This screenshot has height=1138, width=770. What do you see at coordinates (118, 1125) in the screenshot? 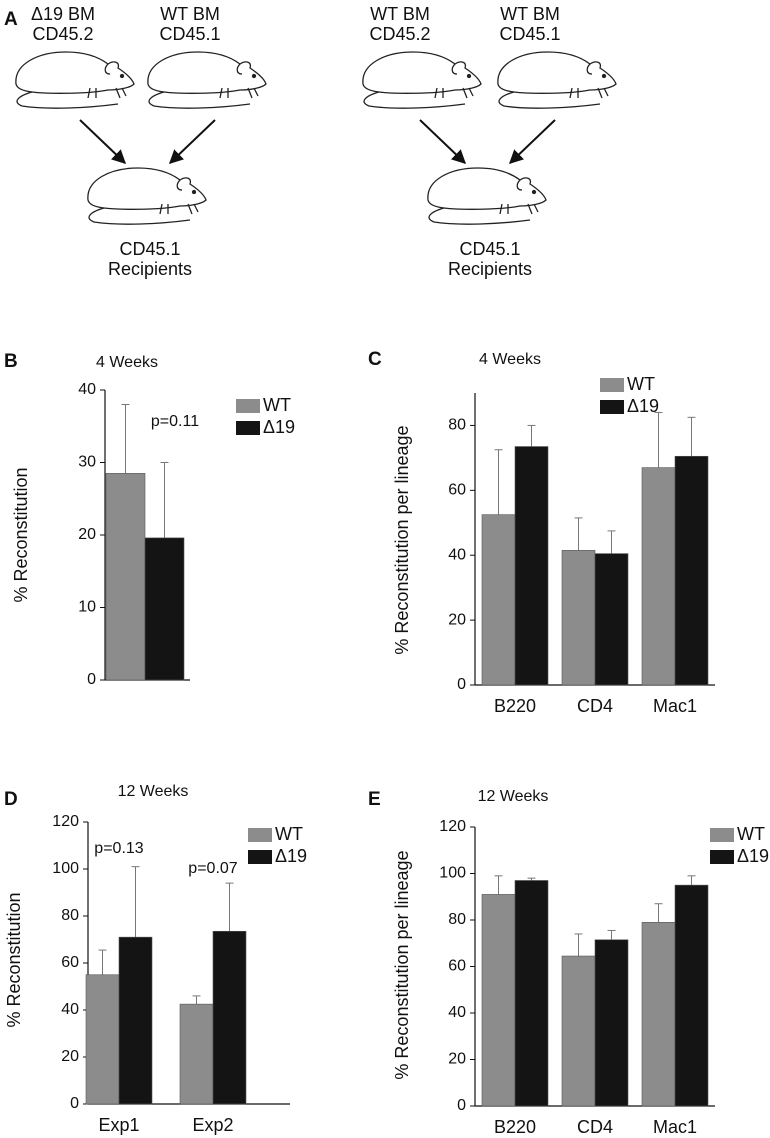
I see `x-tick-label: Exp1` at bounding box center [118, 1125].